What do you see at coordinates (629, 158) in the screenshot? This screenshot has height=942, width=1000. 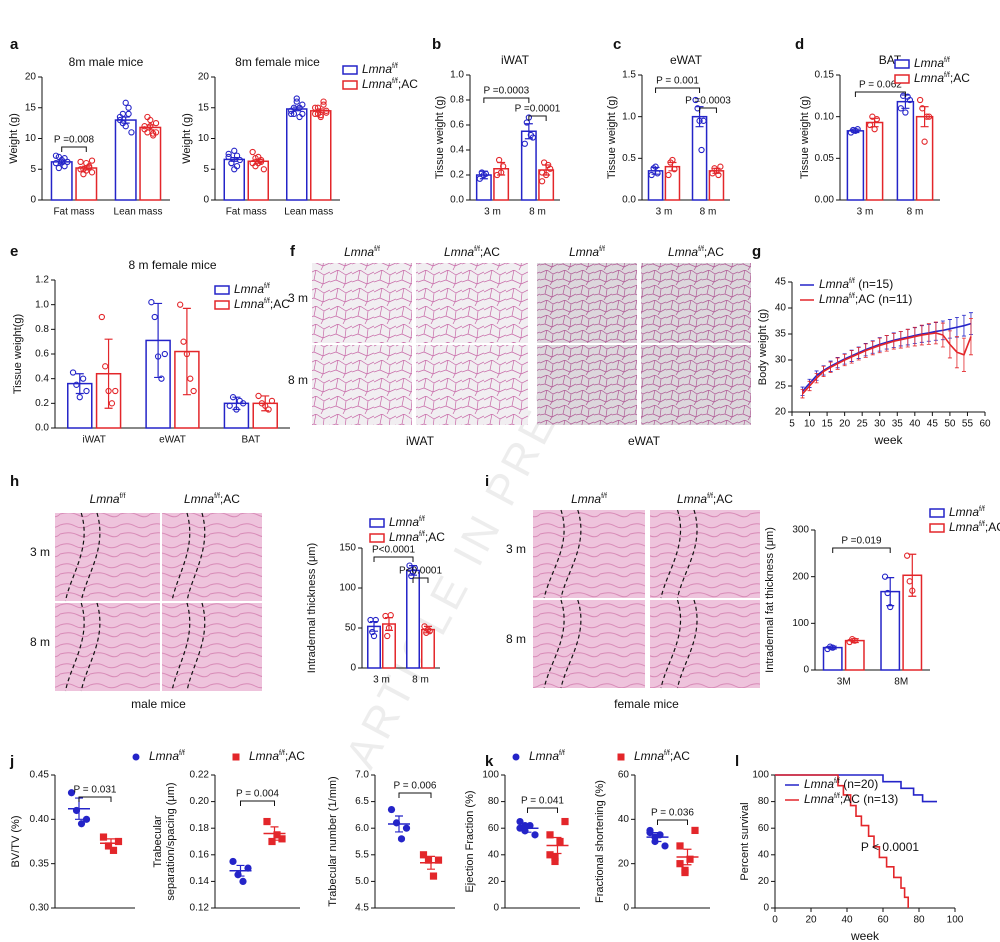 I see `y-tick-label: 0.5` at bounding box center [629, 158].